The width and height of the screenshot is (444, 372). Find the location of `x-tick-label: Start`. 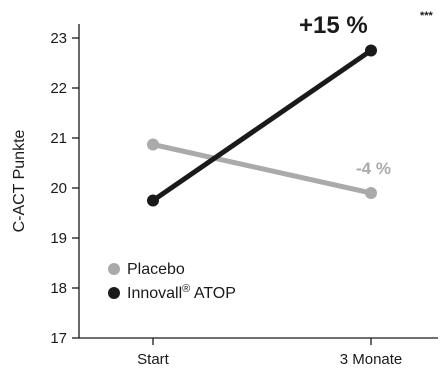

x-tick-label: Start is located at coordinates (153, 359).